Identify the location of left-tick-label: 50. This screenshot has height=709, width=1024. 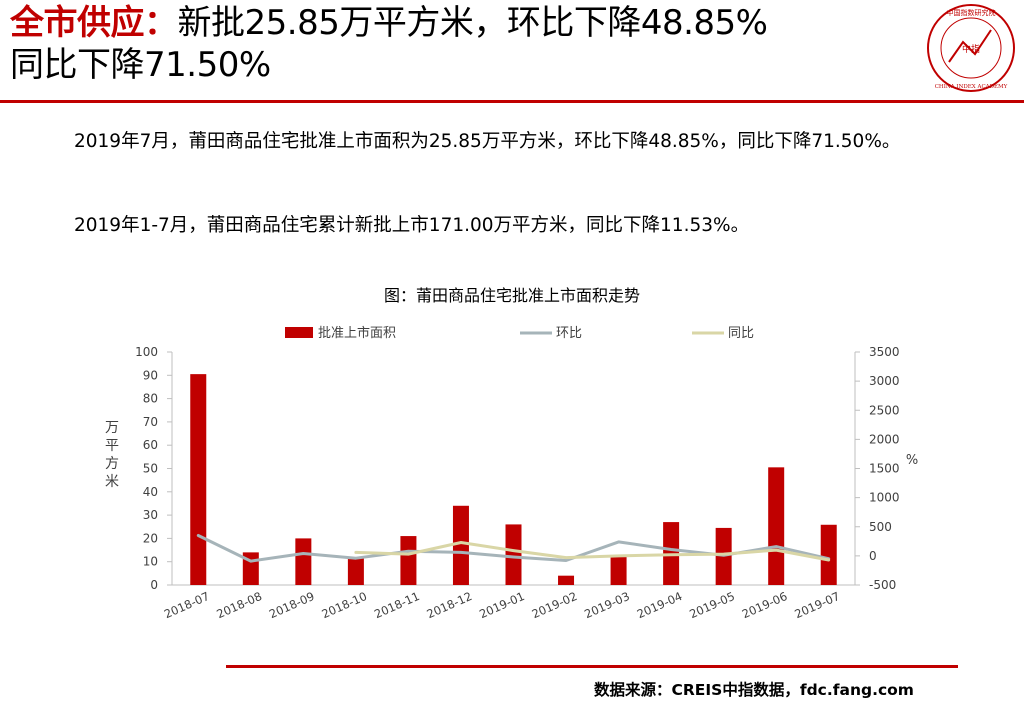
(150, 469).